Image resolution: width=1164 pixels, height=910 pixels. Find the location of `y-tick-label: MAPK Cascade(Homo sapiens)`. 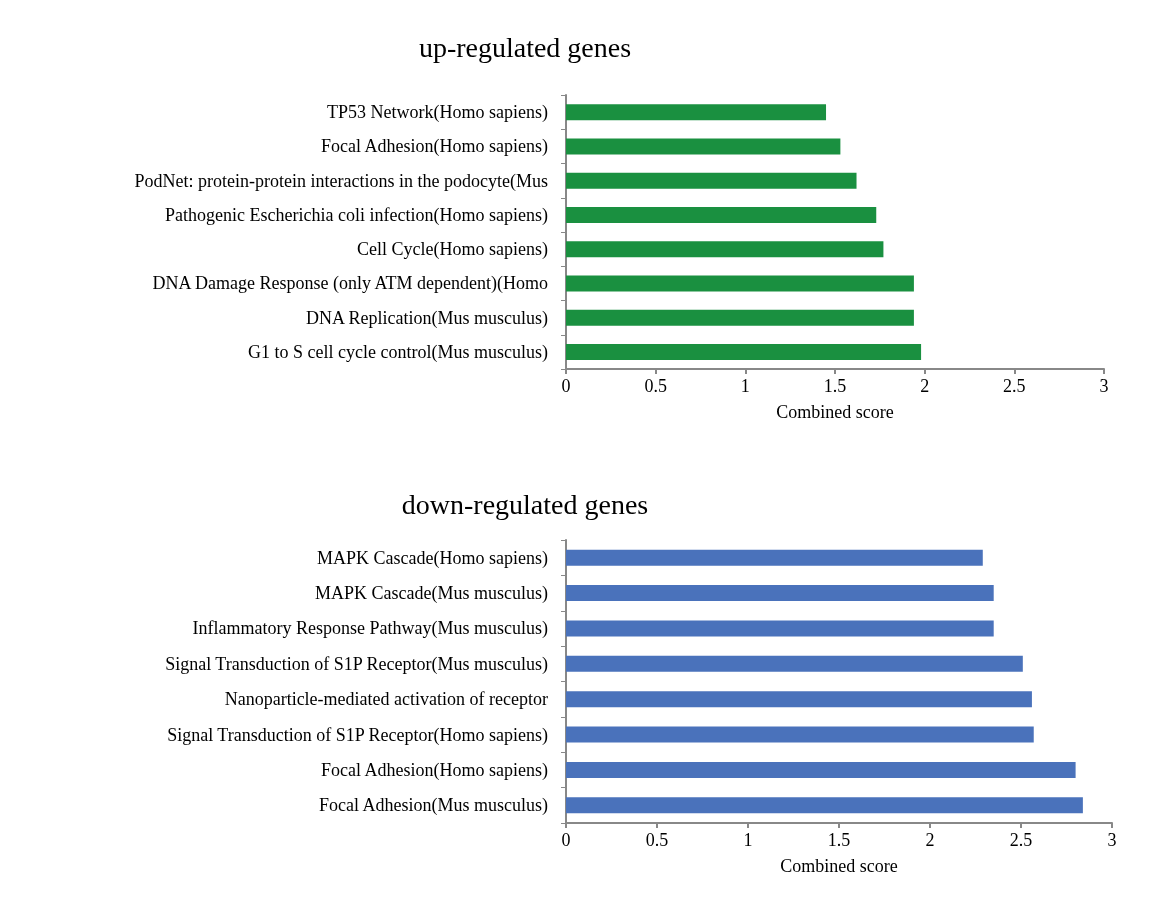

y-tick-label: MAPK Cascade(Homo sapiens) is located at coordinates (432, 558).